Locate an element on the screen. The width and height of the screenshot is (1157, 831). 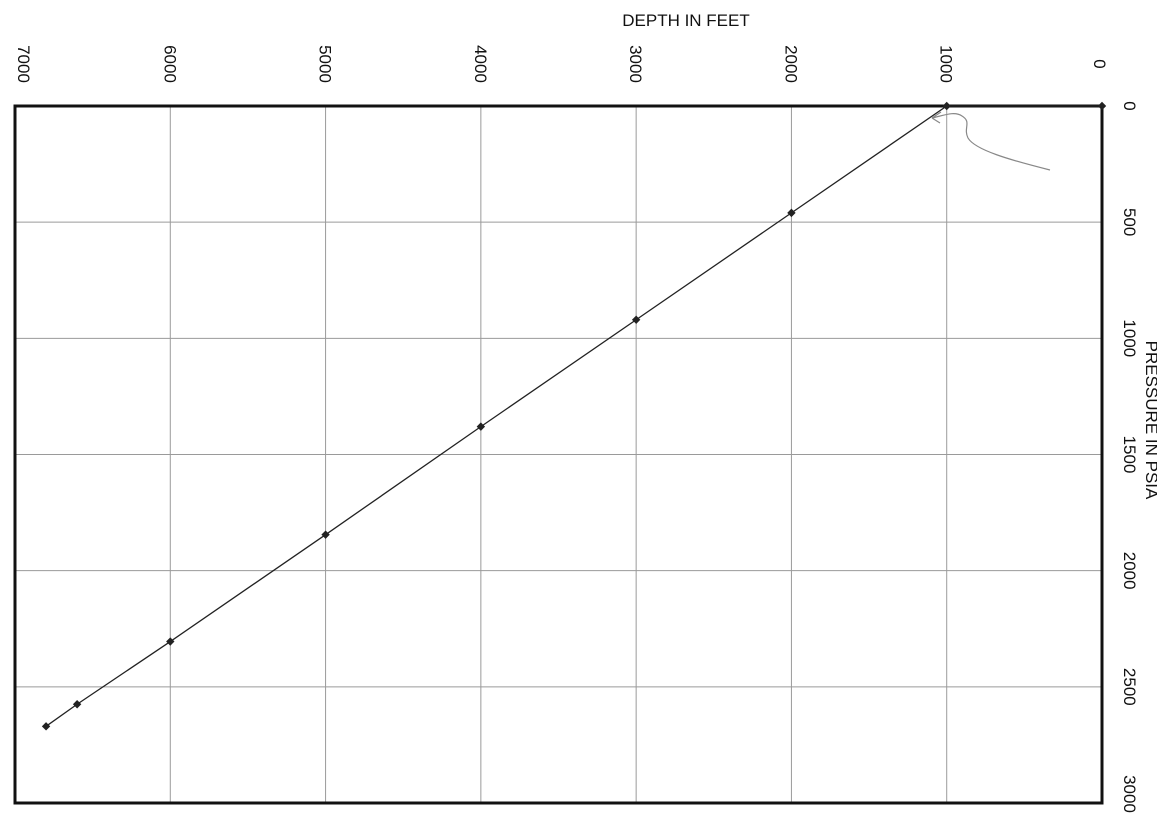
pressure-tick-3000: 3000 is located at coordinates (1129, 794).